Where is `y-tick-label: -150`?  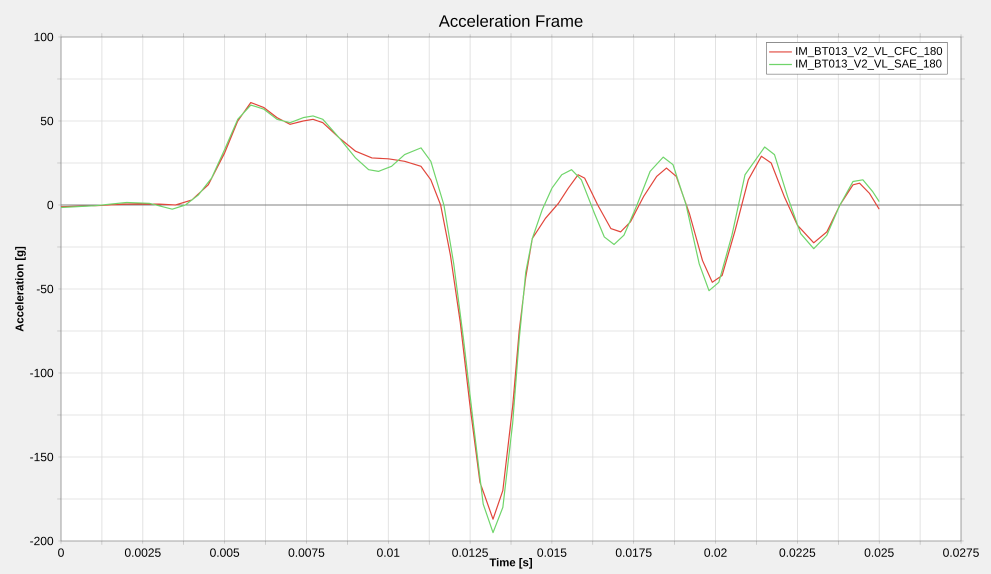
y-tick-label: -150 is located at coordinates (42, 457).